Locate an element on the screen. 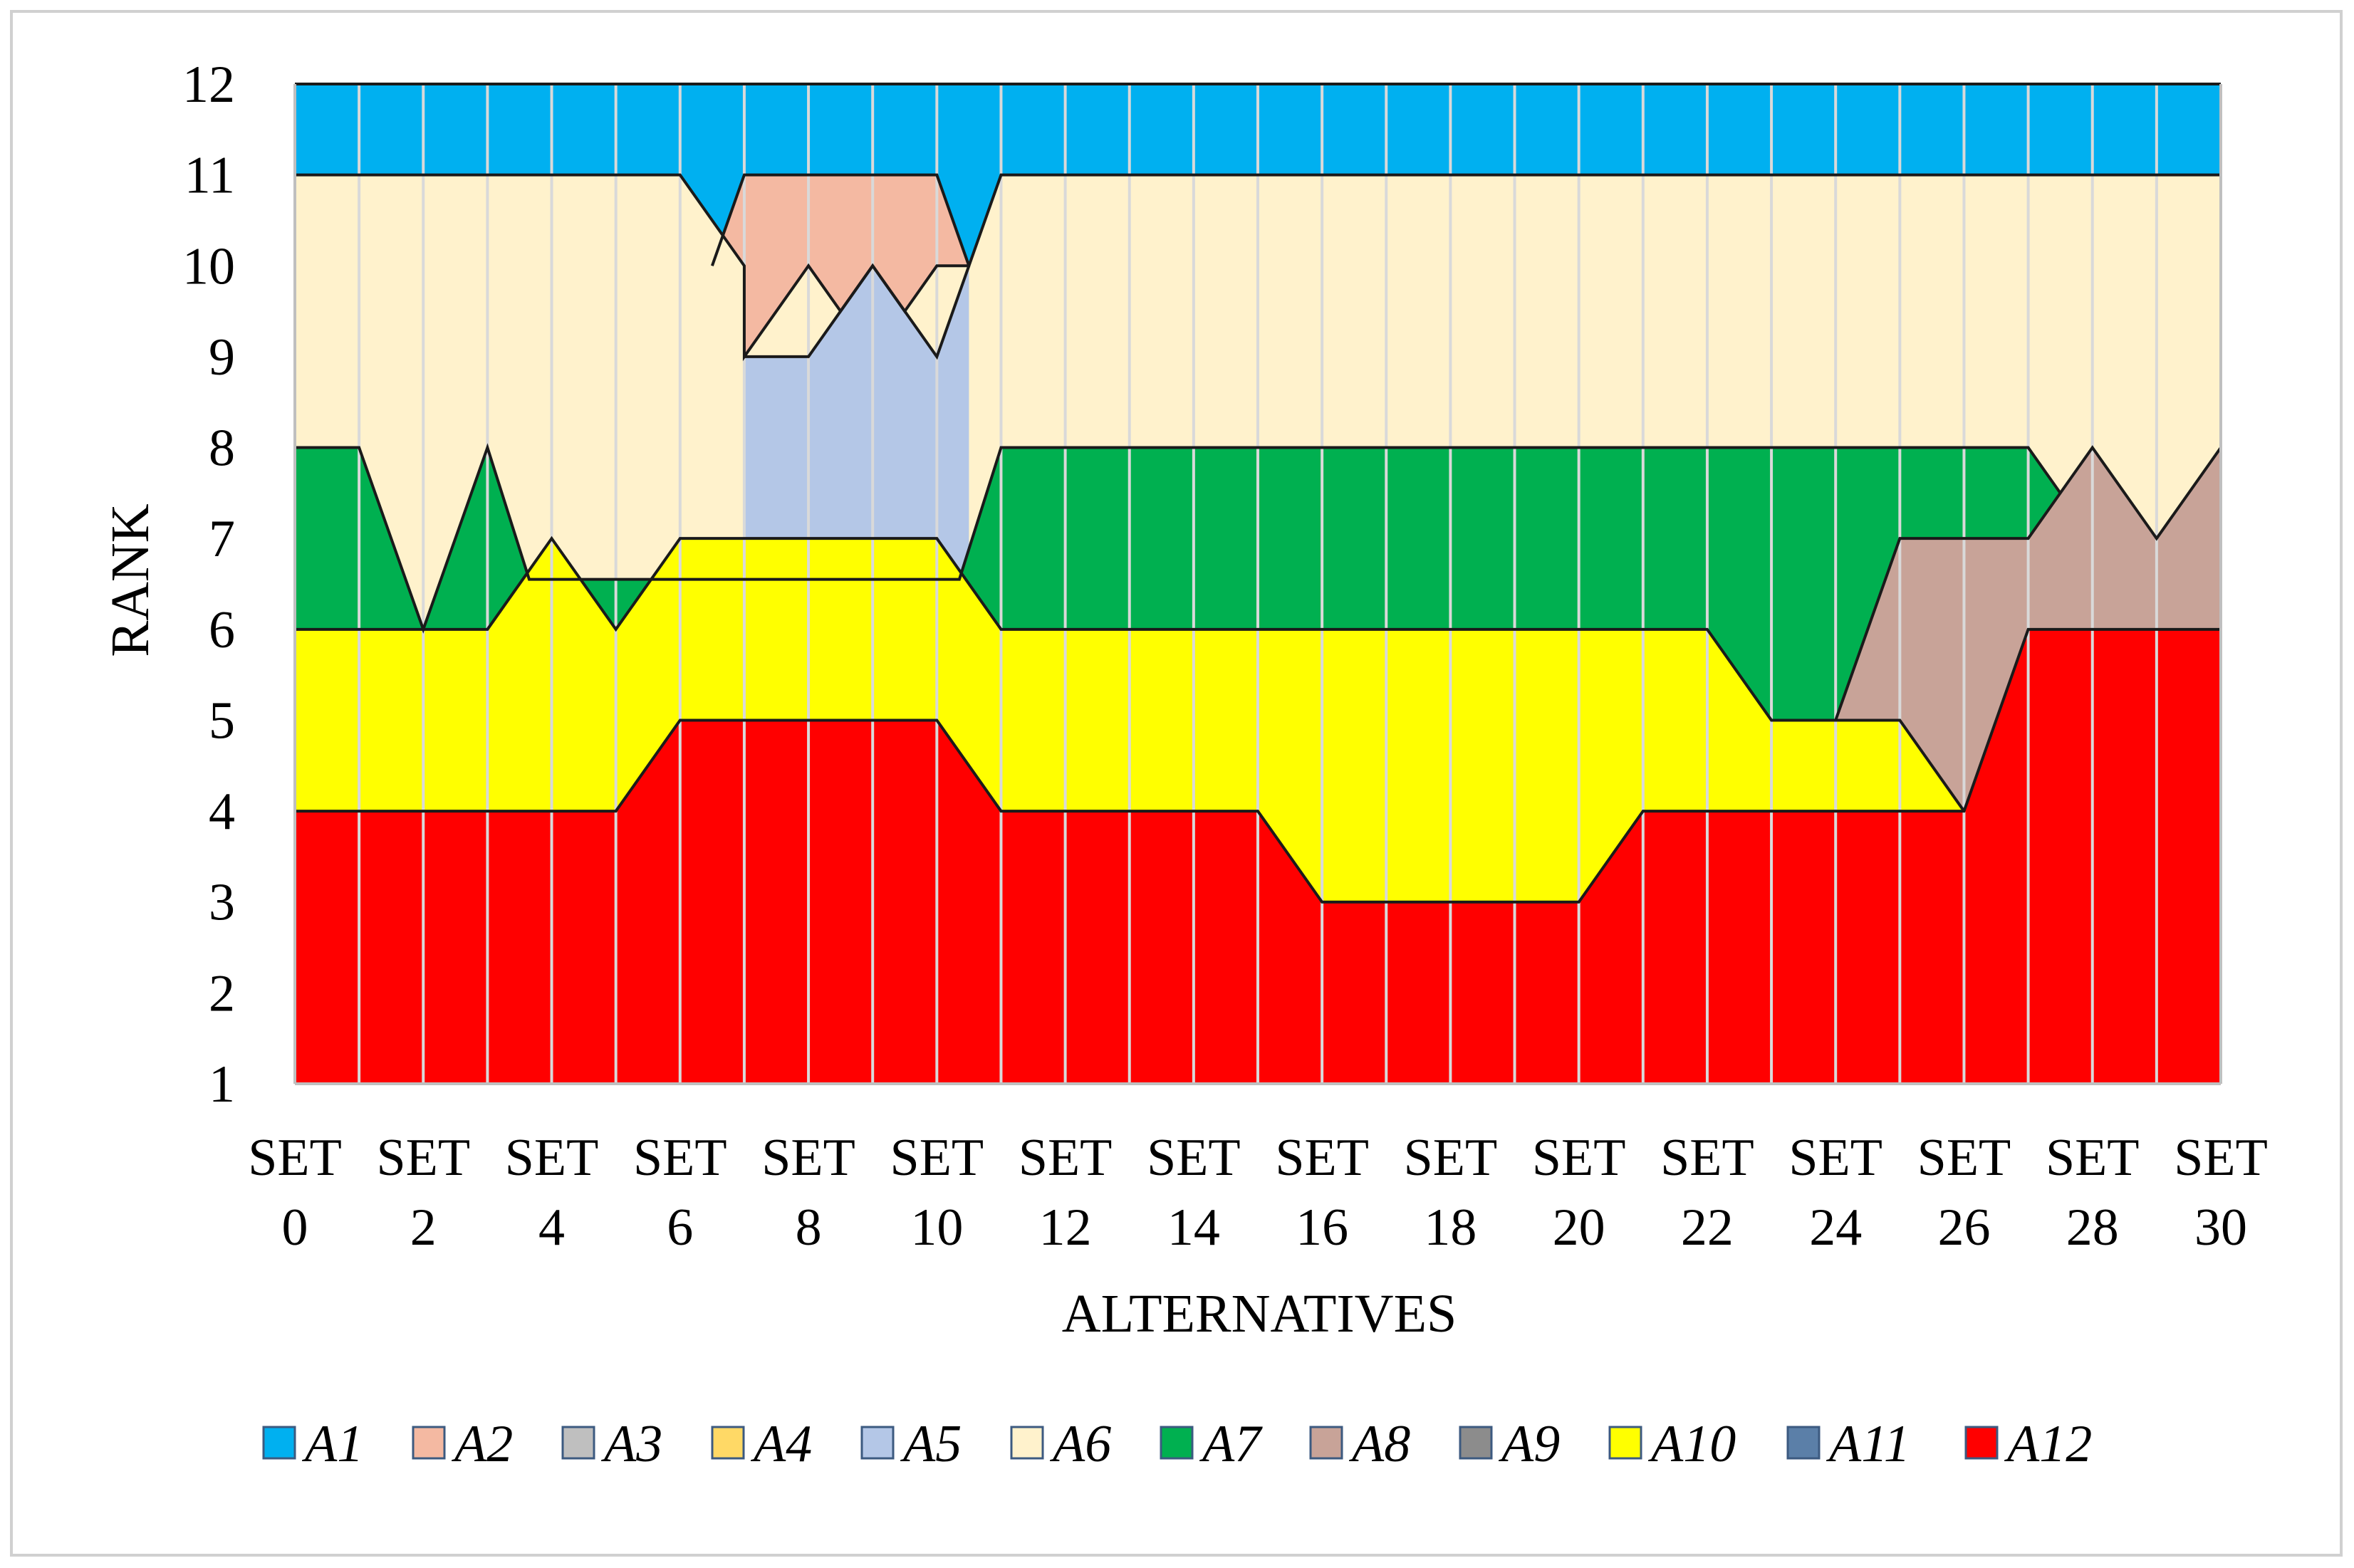  legend-item-a7: A7 is located at coordinates (1211, 1444).